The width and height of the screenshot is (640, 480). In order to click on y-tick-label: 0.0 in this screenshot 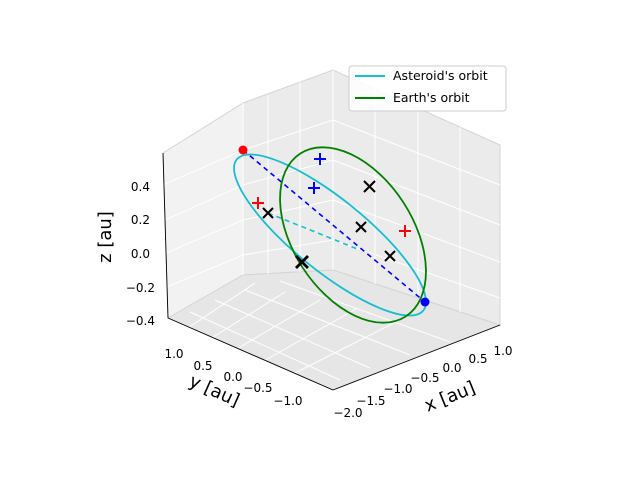, I will do `click(232, 377)`.